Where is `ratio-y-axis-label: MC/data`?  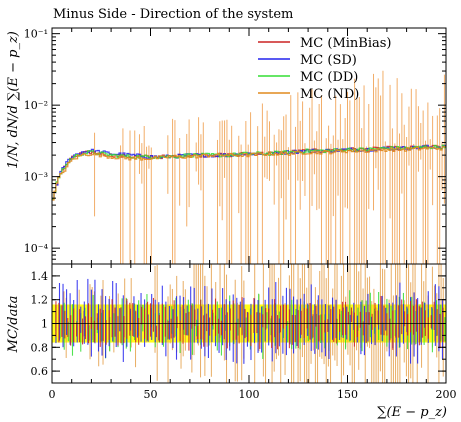
ratio-y-axis-label: MC/data is located at coordinates (13, 325).